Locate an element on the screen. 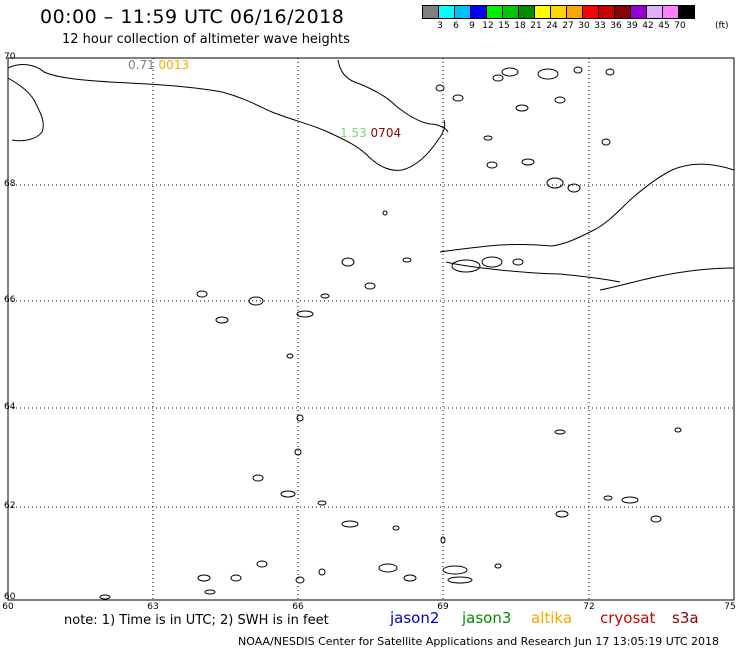 The image size is (740, 650). color-scale-label: 27 is located at coordinates (568, 26).